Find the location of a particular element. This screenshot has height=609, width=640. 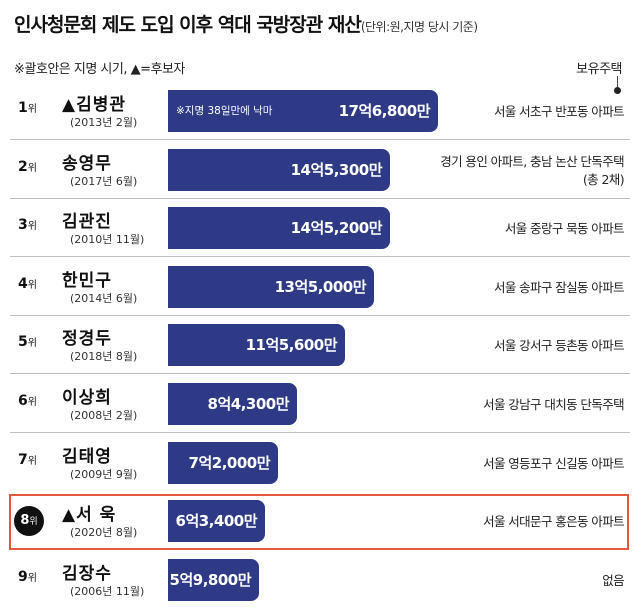

minister-name: 이상희 is located at coordinates (87, 398).